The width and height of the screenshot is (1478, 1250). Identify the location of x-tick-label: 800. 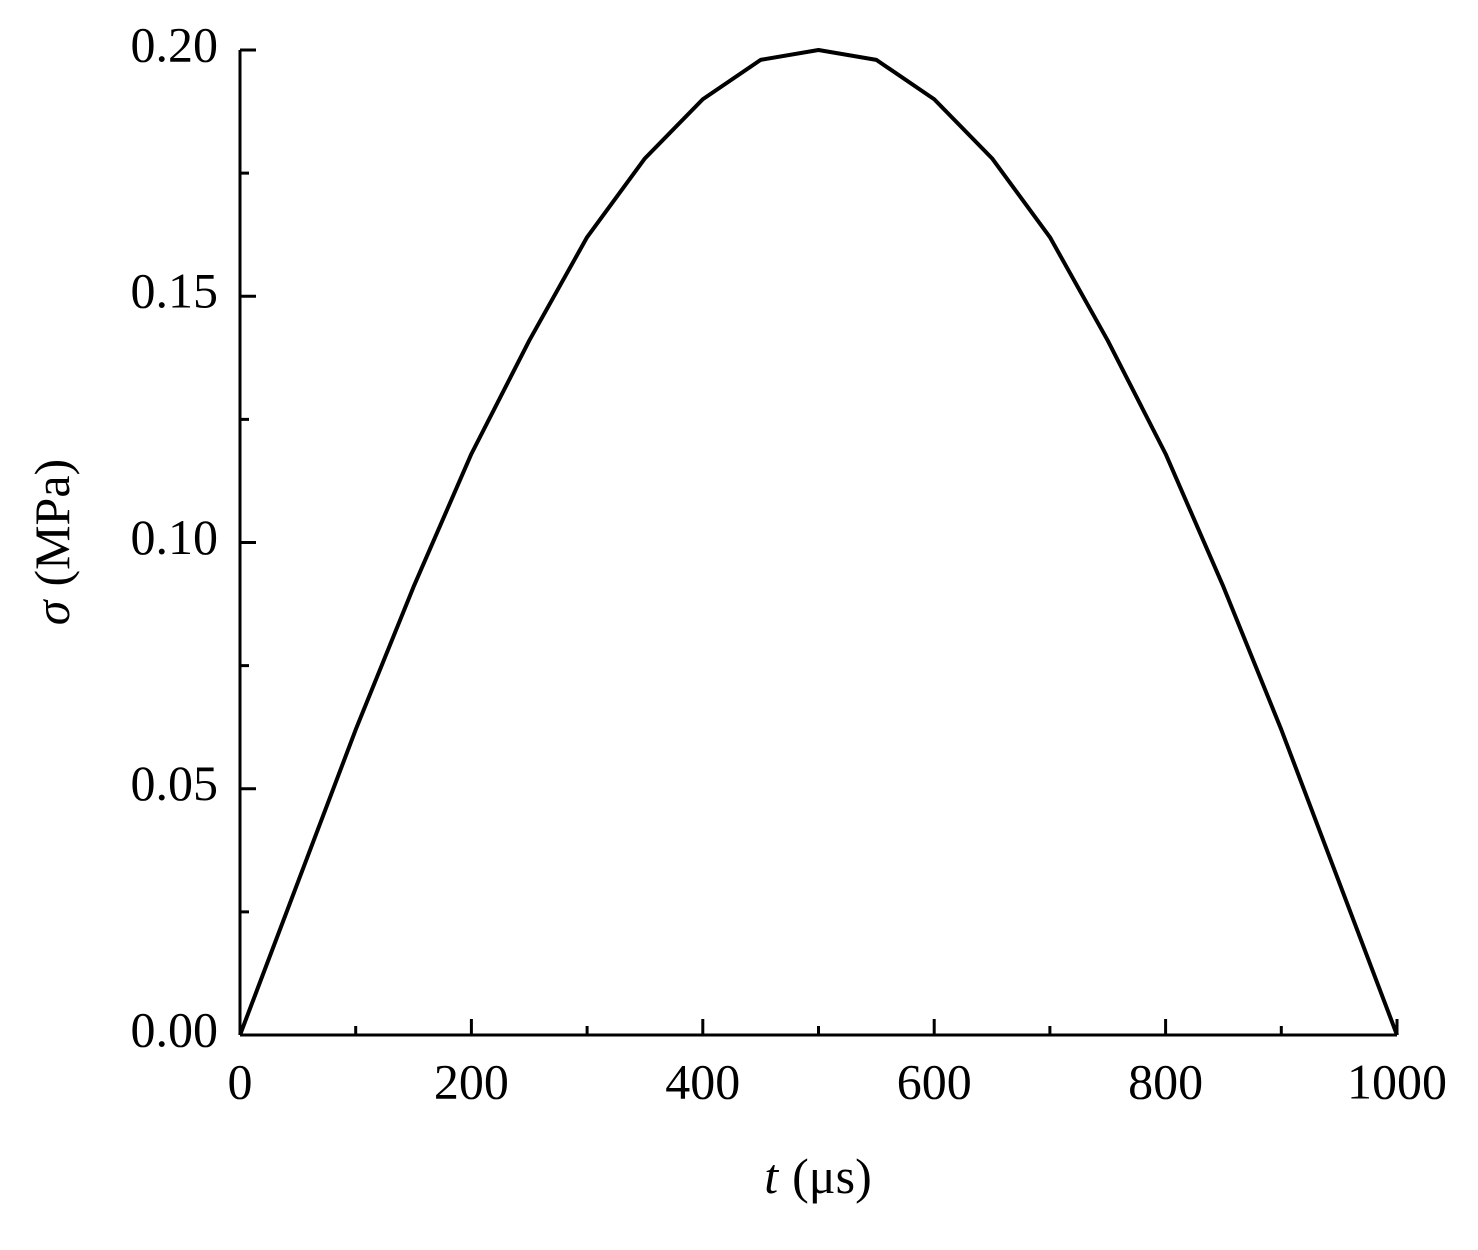
(1165, 1081).